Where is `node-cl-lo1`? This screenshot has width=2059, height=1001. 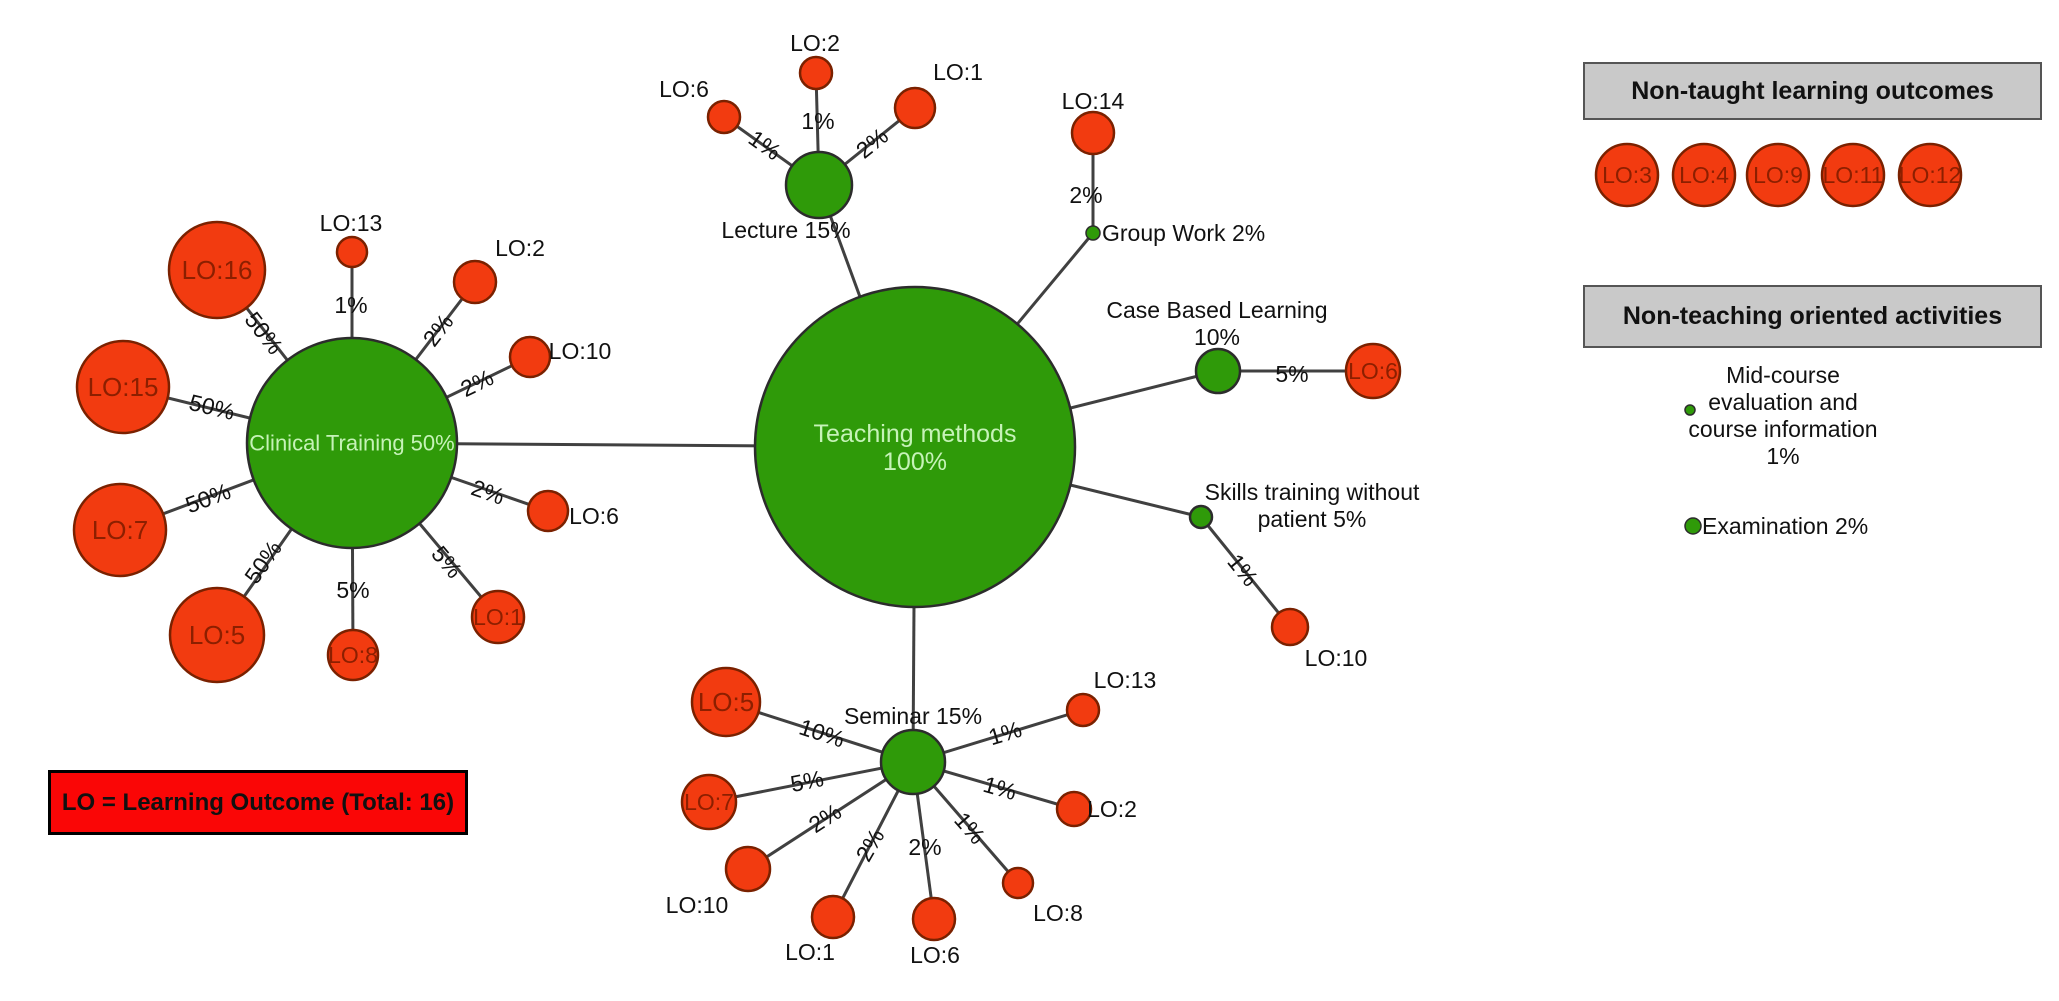
node-cl-lo1 is located at coordinates (498, 617).